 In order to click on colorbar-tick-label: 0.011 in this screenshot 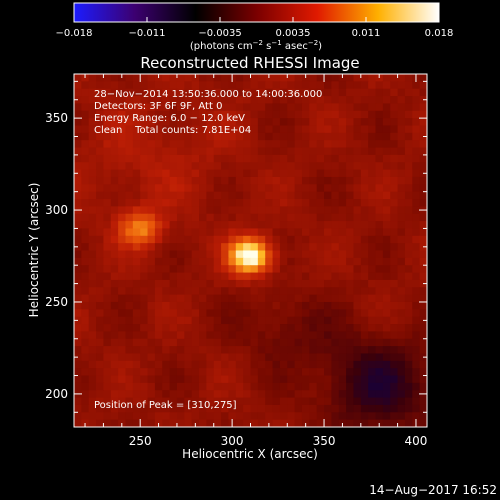, I will do `click(366, 33)`.